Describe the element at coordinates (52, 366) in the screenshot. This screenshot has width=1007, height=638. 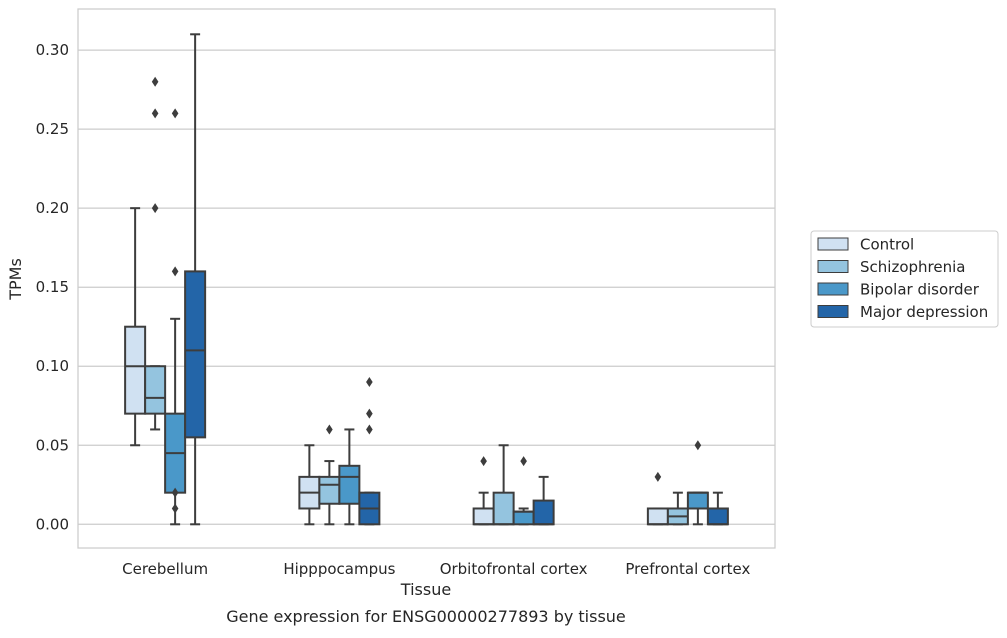
I see `y-tick-label: 0.10` at that location.